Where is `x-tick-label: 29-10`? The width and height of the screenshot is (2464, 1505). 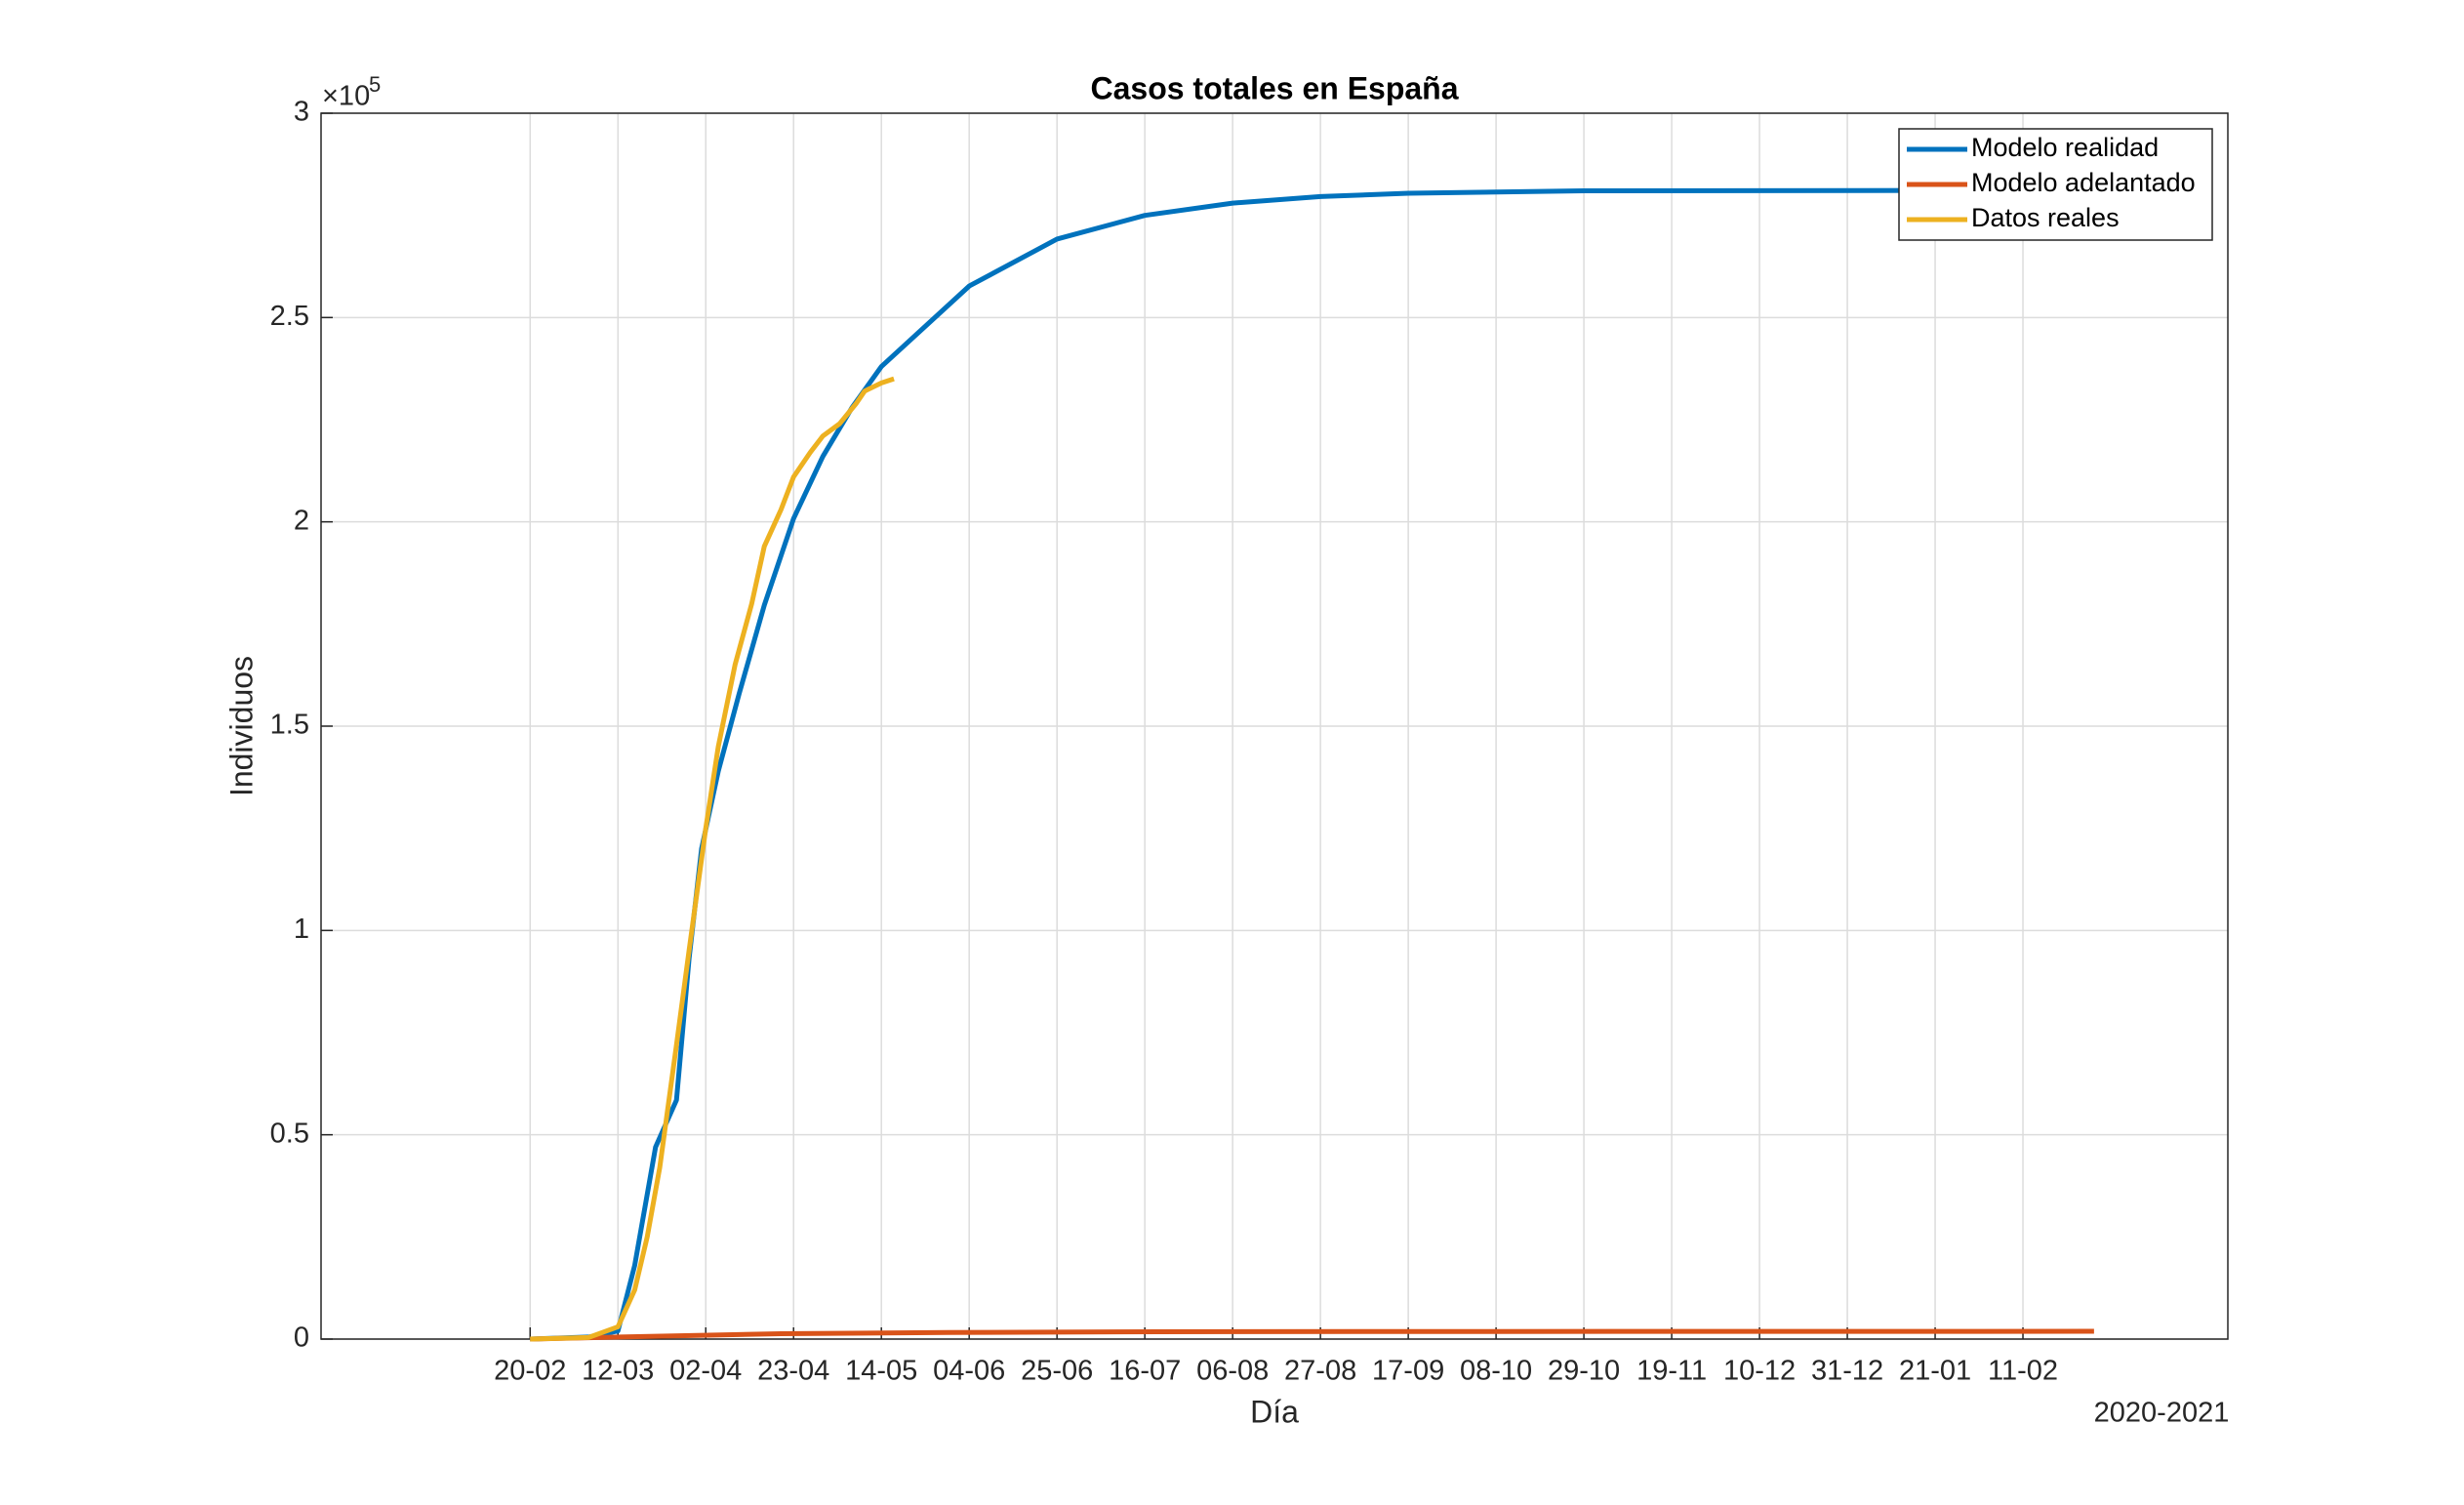 x-tick-label: 29-10 is located at coordinates (1584, 1371).